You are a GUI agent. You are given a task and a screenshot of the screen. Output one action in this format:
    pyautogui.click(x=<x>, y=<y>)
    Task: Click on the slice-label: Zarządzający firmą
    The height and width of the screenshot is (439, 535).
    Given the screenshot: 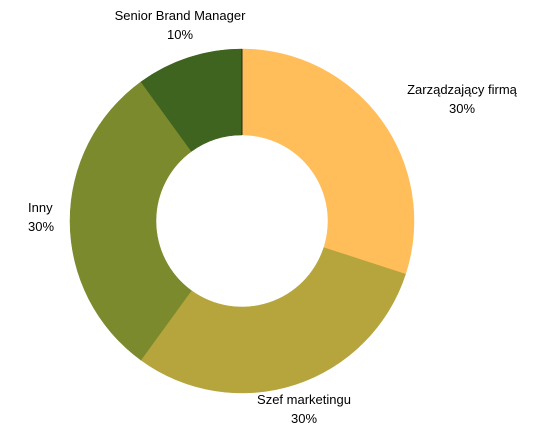 What is the action you would take?
    pyautogui.click(x=462, y=89)
    